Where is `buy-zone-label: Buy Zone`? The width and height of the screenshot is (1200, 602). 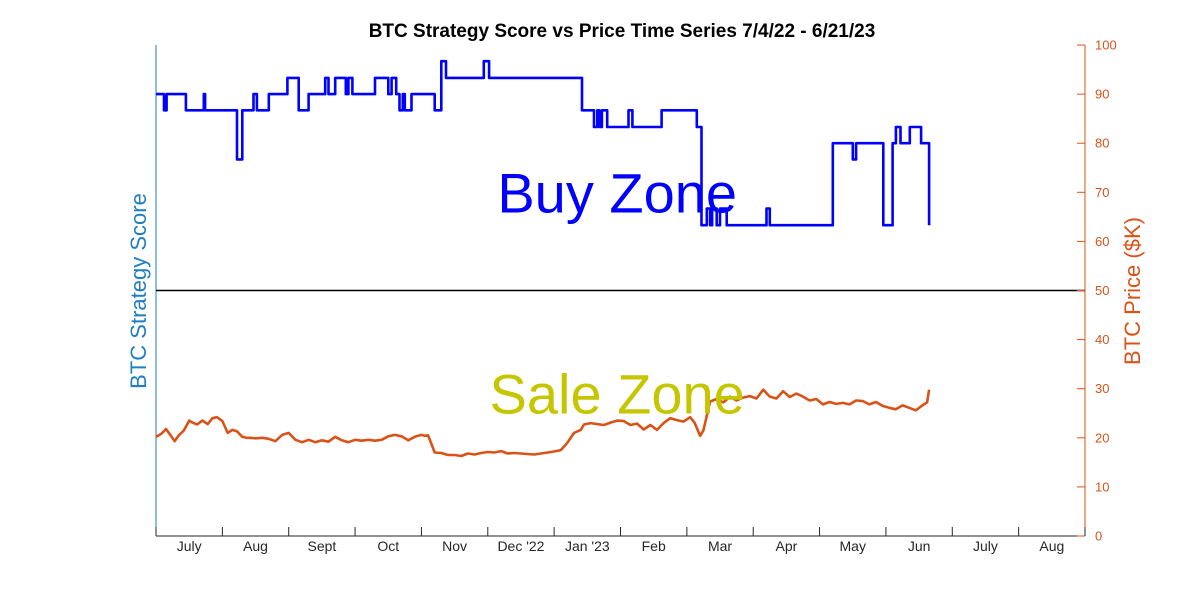 buy-zone-label: Buy Zone is located at coordinates (617, 192).